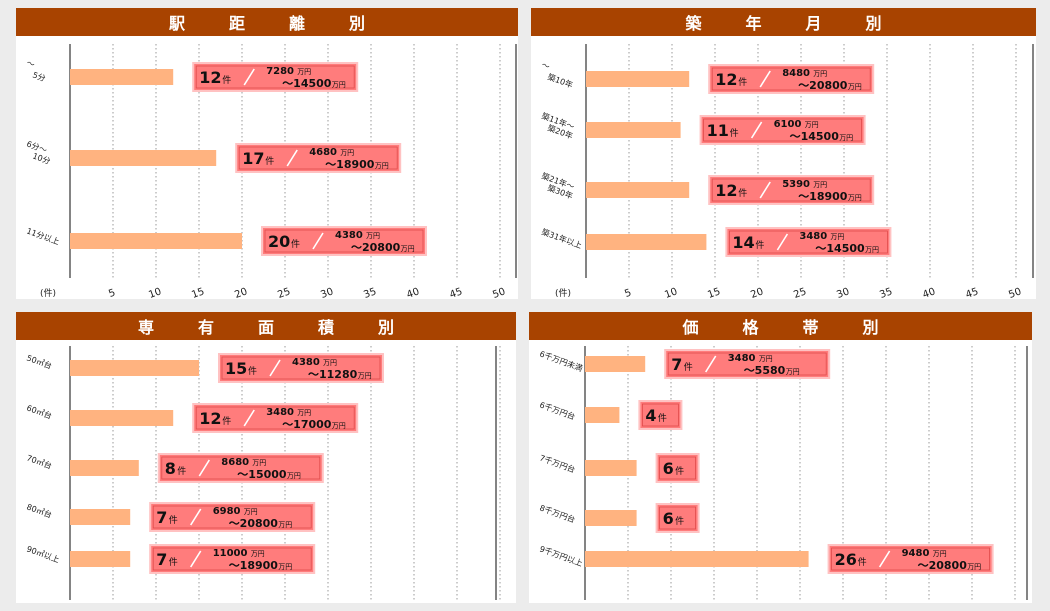 This screenshot has height=611, width=1050. What do you see at coordinates (198, 292) in the screenshot?
I see `x-tick-label: 15` at bounding box center [198, 292].